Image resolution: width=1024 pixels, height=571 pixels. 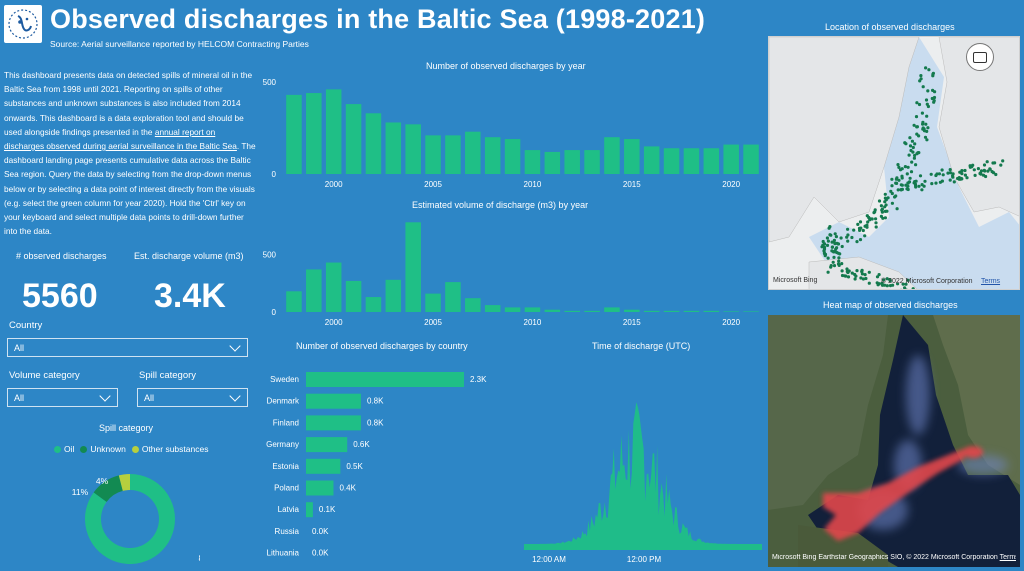 I want to click on count-bar-2009, so click(x=512, y=156).